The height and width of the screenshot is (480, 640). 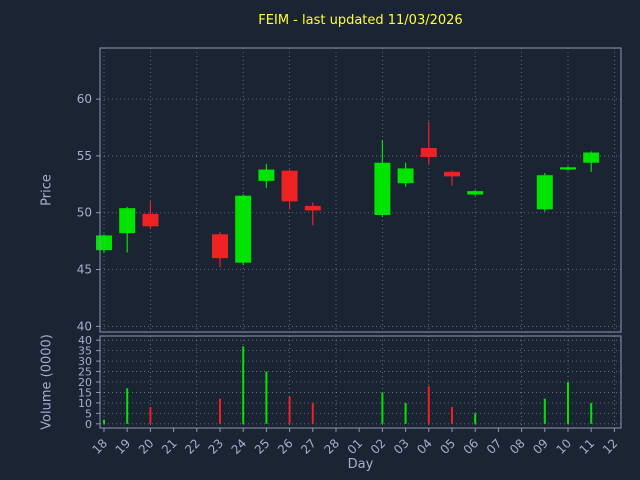 I want to click on volume-tick-label: 30, so click(x=85, y=361).